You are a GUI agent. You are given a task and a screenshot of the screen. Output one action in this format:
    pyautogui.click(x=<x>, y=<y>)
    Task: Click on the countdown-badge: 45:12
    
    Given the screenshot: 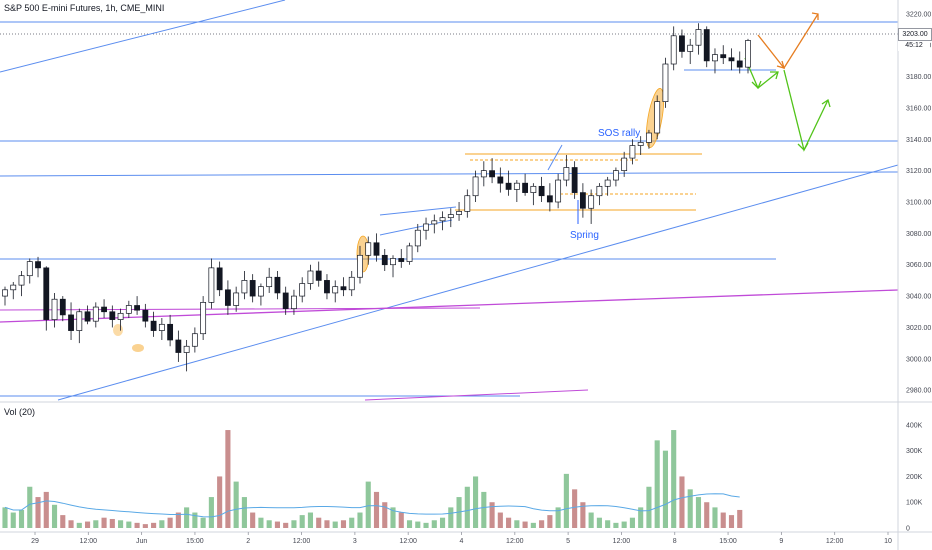 What is the action you would take?
    pyautogui.click(x=914, y=46)
    